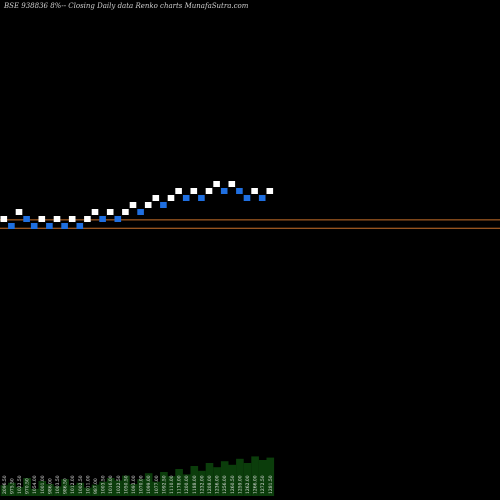  What do you see at coordinates (5, 484) in the screenshot?
I see `volume-label: 2096.50` at bounding box center [5, 484].